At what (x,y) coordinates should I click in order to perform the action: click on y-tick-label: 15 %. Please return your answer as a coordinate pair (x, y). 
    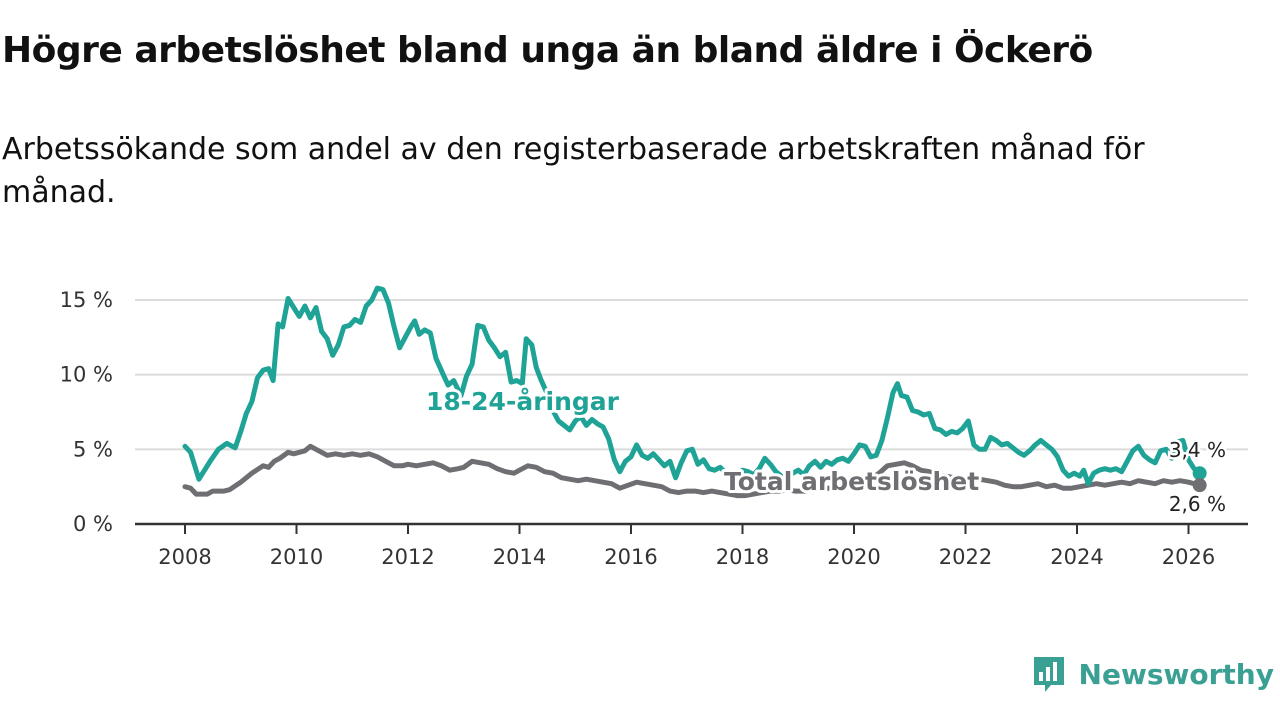
    Looking at the image, I should click on (86, 300).